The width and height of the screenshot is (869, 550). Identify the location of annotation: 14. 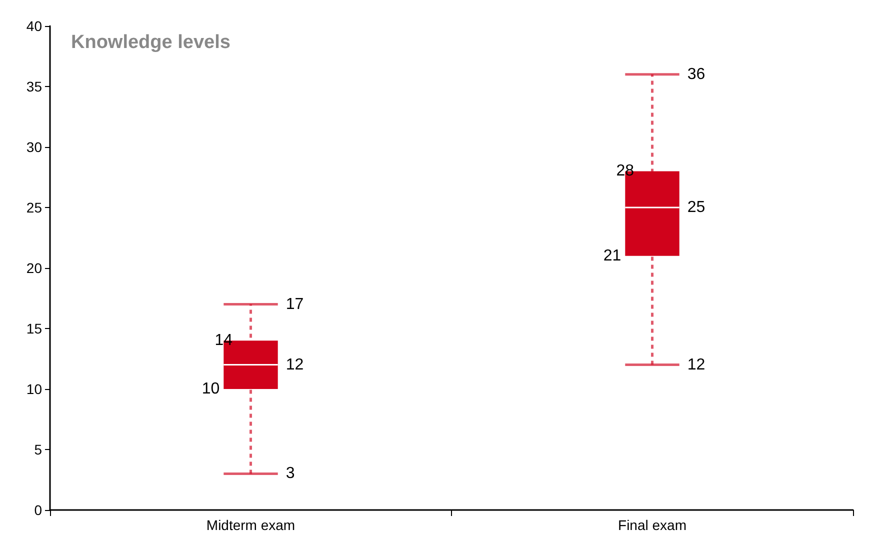
(223, 341).